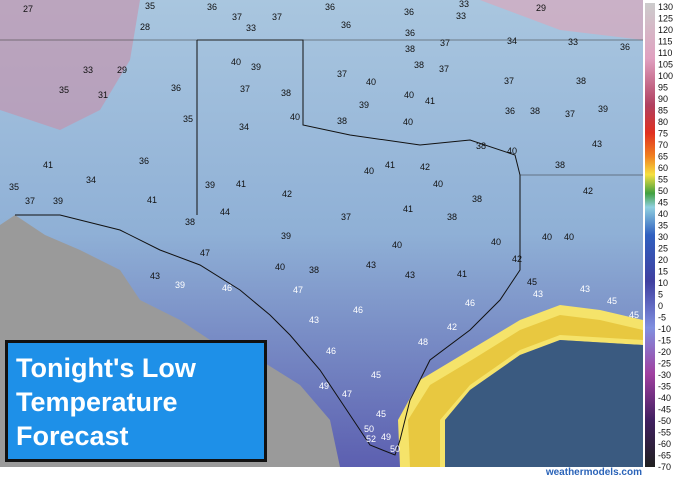  What do you see at coordinates (561, 20) in the screenshot?
I see `warm-area` at bounding box center [561, 20].